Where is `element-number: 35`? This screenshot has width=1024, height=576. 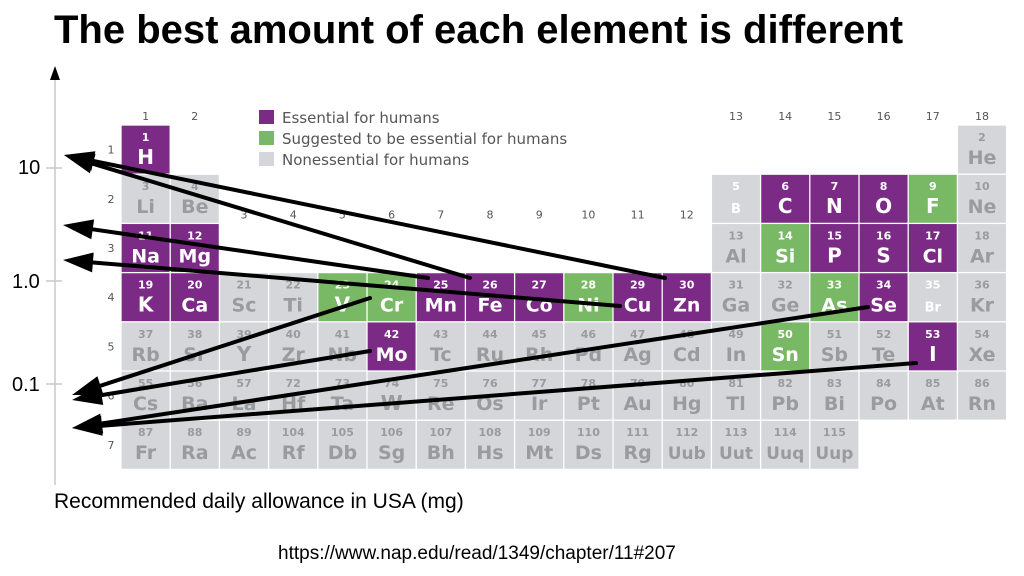 element-number: 35 is located at coordinates (932, 285).